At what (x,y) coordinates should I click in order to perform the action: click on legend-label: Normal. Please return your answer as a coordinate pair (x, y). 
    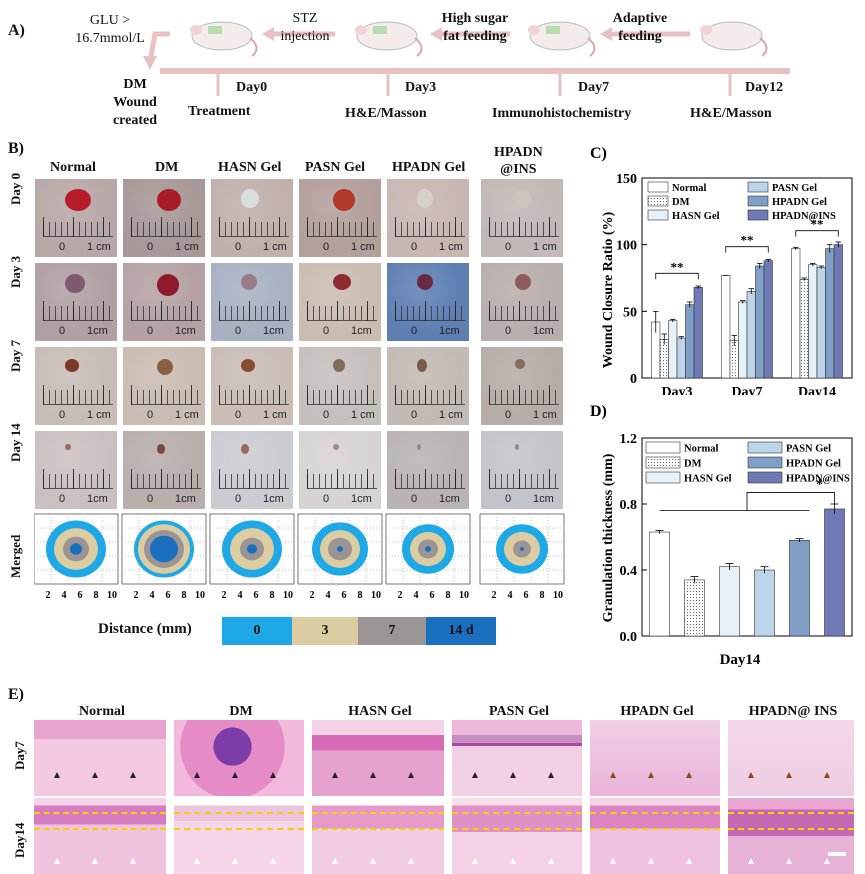
    Looking at the image, I should click on (701, 449).